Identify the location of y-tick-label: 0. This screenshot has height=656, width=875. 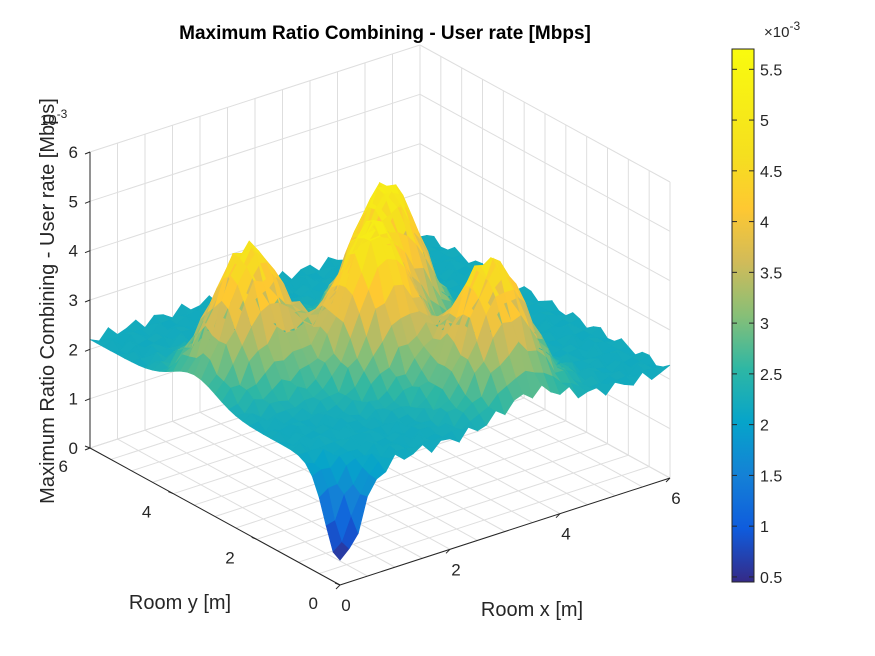
(313, 603).